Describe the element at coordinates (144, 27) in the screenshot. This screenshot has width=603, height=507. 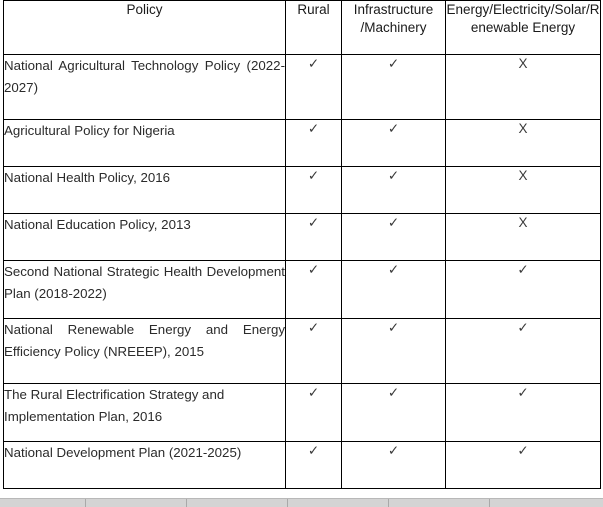
I see `column-header-policy: Policy` at that location.